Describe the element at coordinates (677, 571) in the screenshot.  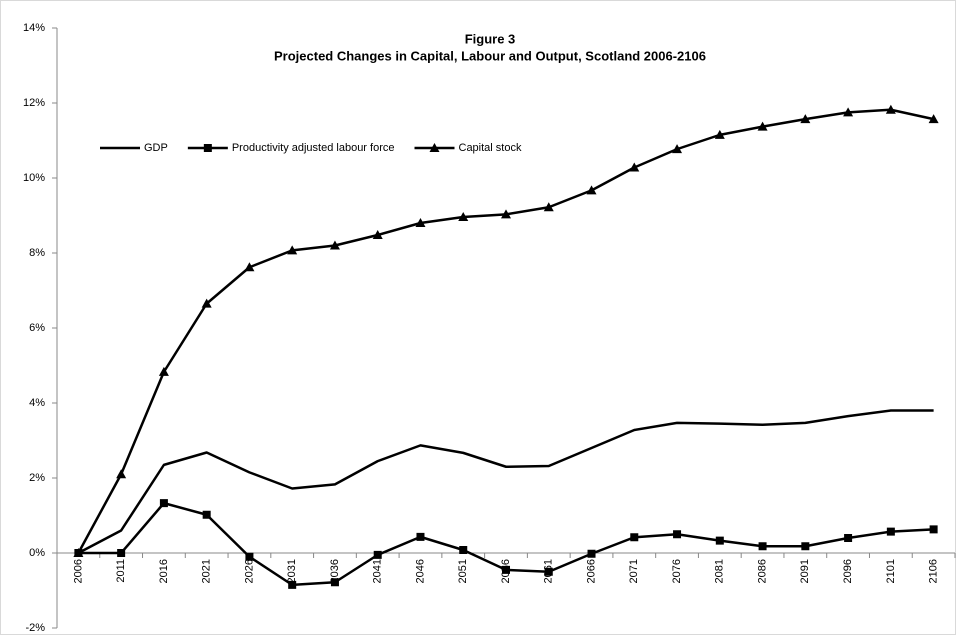
I see `x-tick-label: 2076` at that location.